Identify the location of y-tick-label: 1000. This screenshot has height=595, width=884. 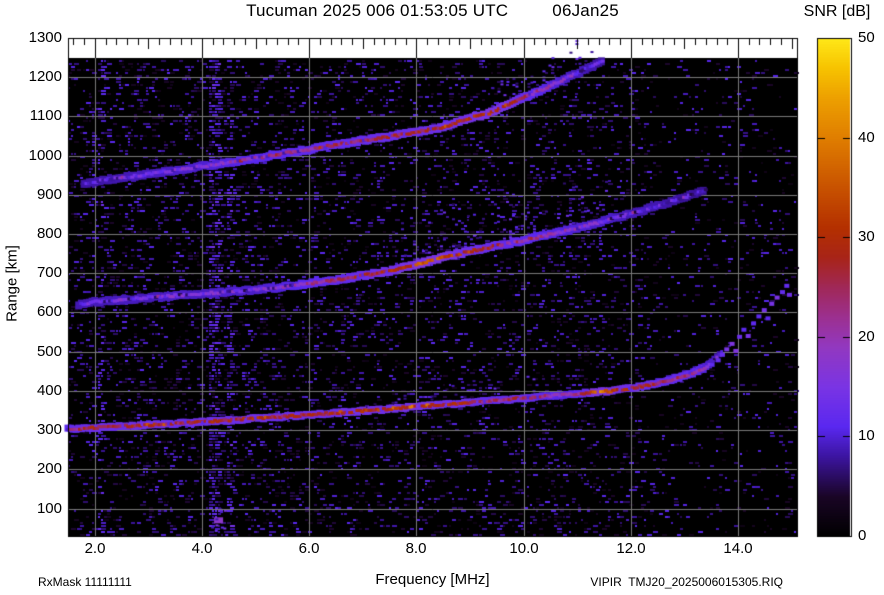
(45, 155).